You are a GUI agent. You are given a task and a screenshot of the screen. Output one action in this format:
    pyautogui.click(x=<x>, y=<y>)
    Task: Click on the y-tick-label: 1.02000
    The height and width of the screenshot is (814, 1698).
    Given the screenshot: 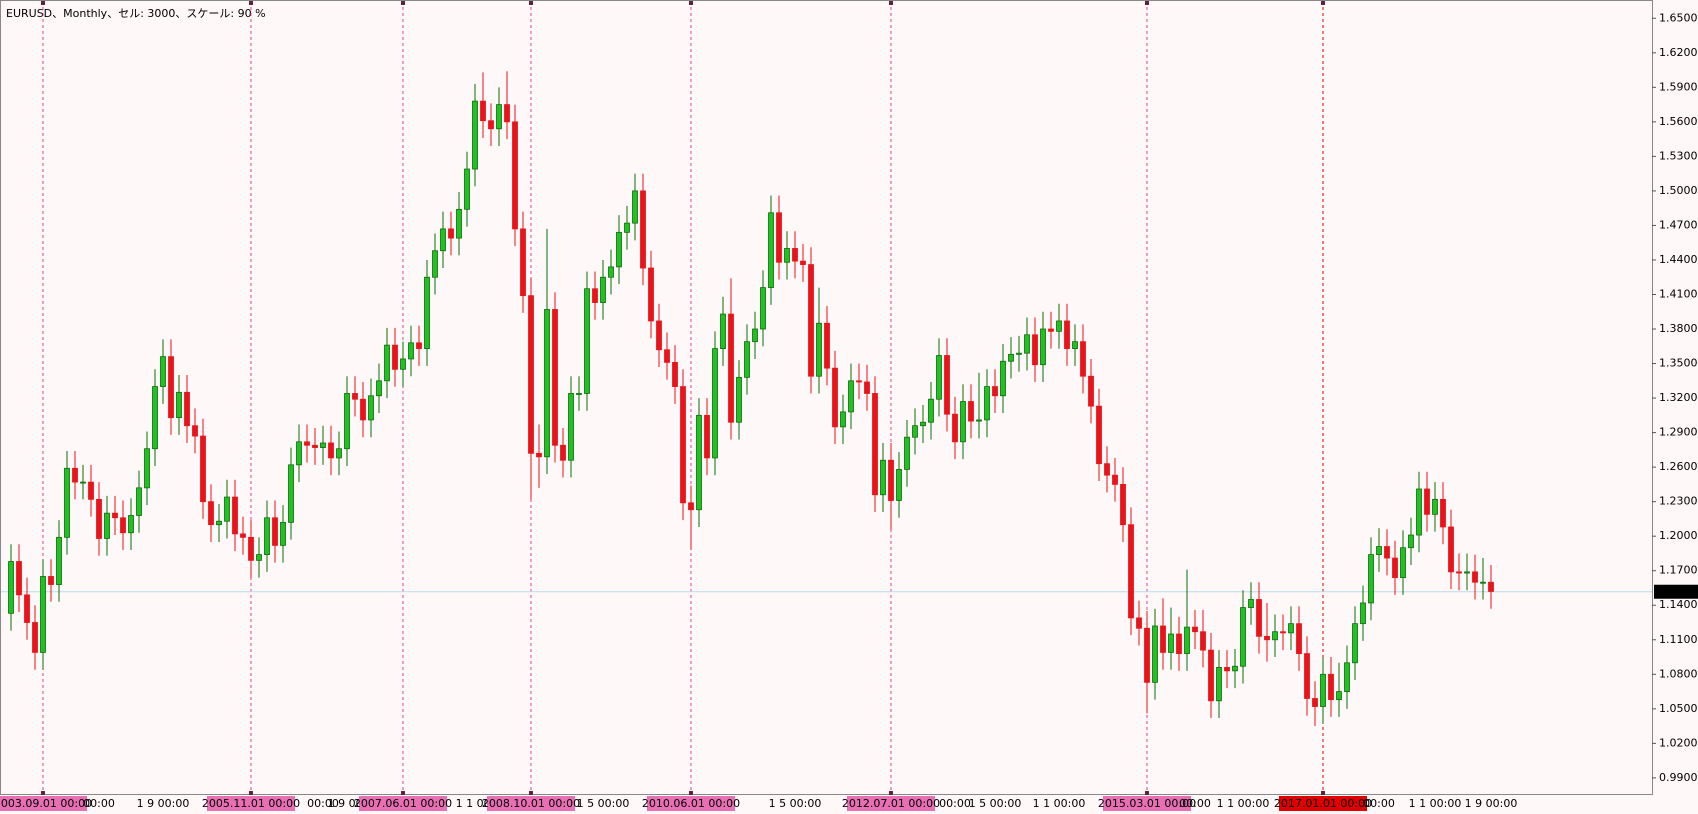 What is the action you would take?
    pyautogui.click(x=1678, y=742)
    